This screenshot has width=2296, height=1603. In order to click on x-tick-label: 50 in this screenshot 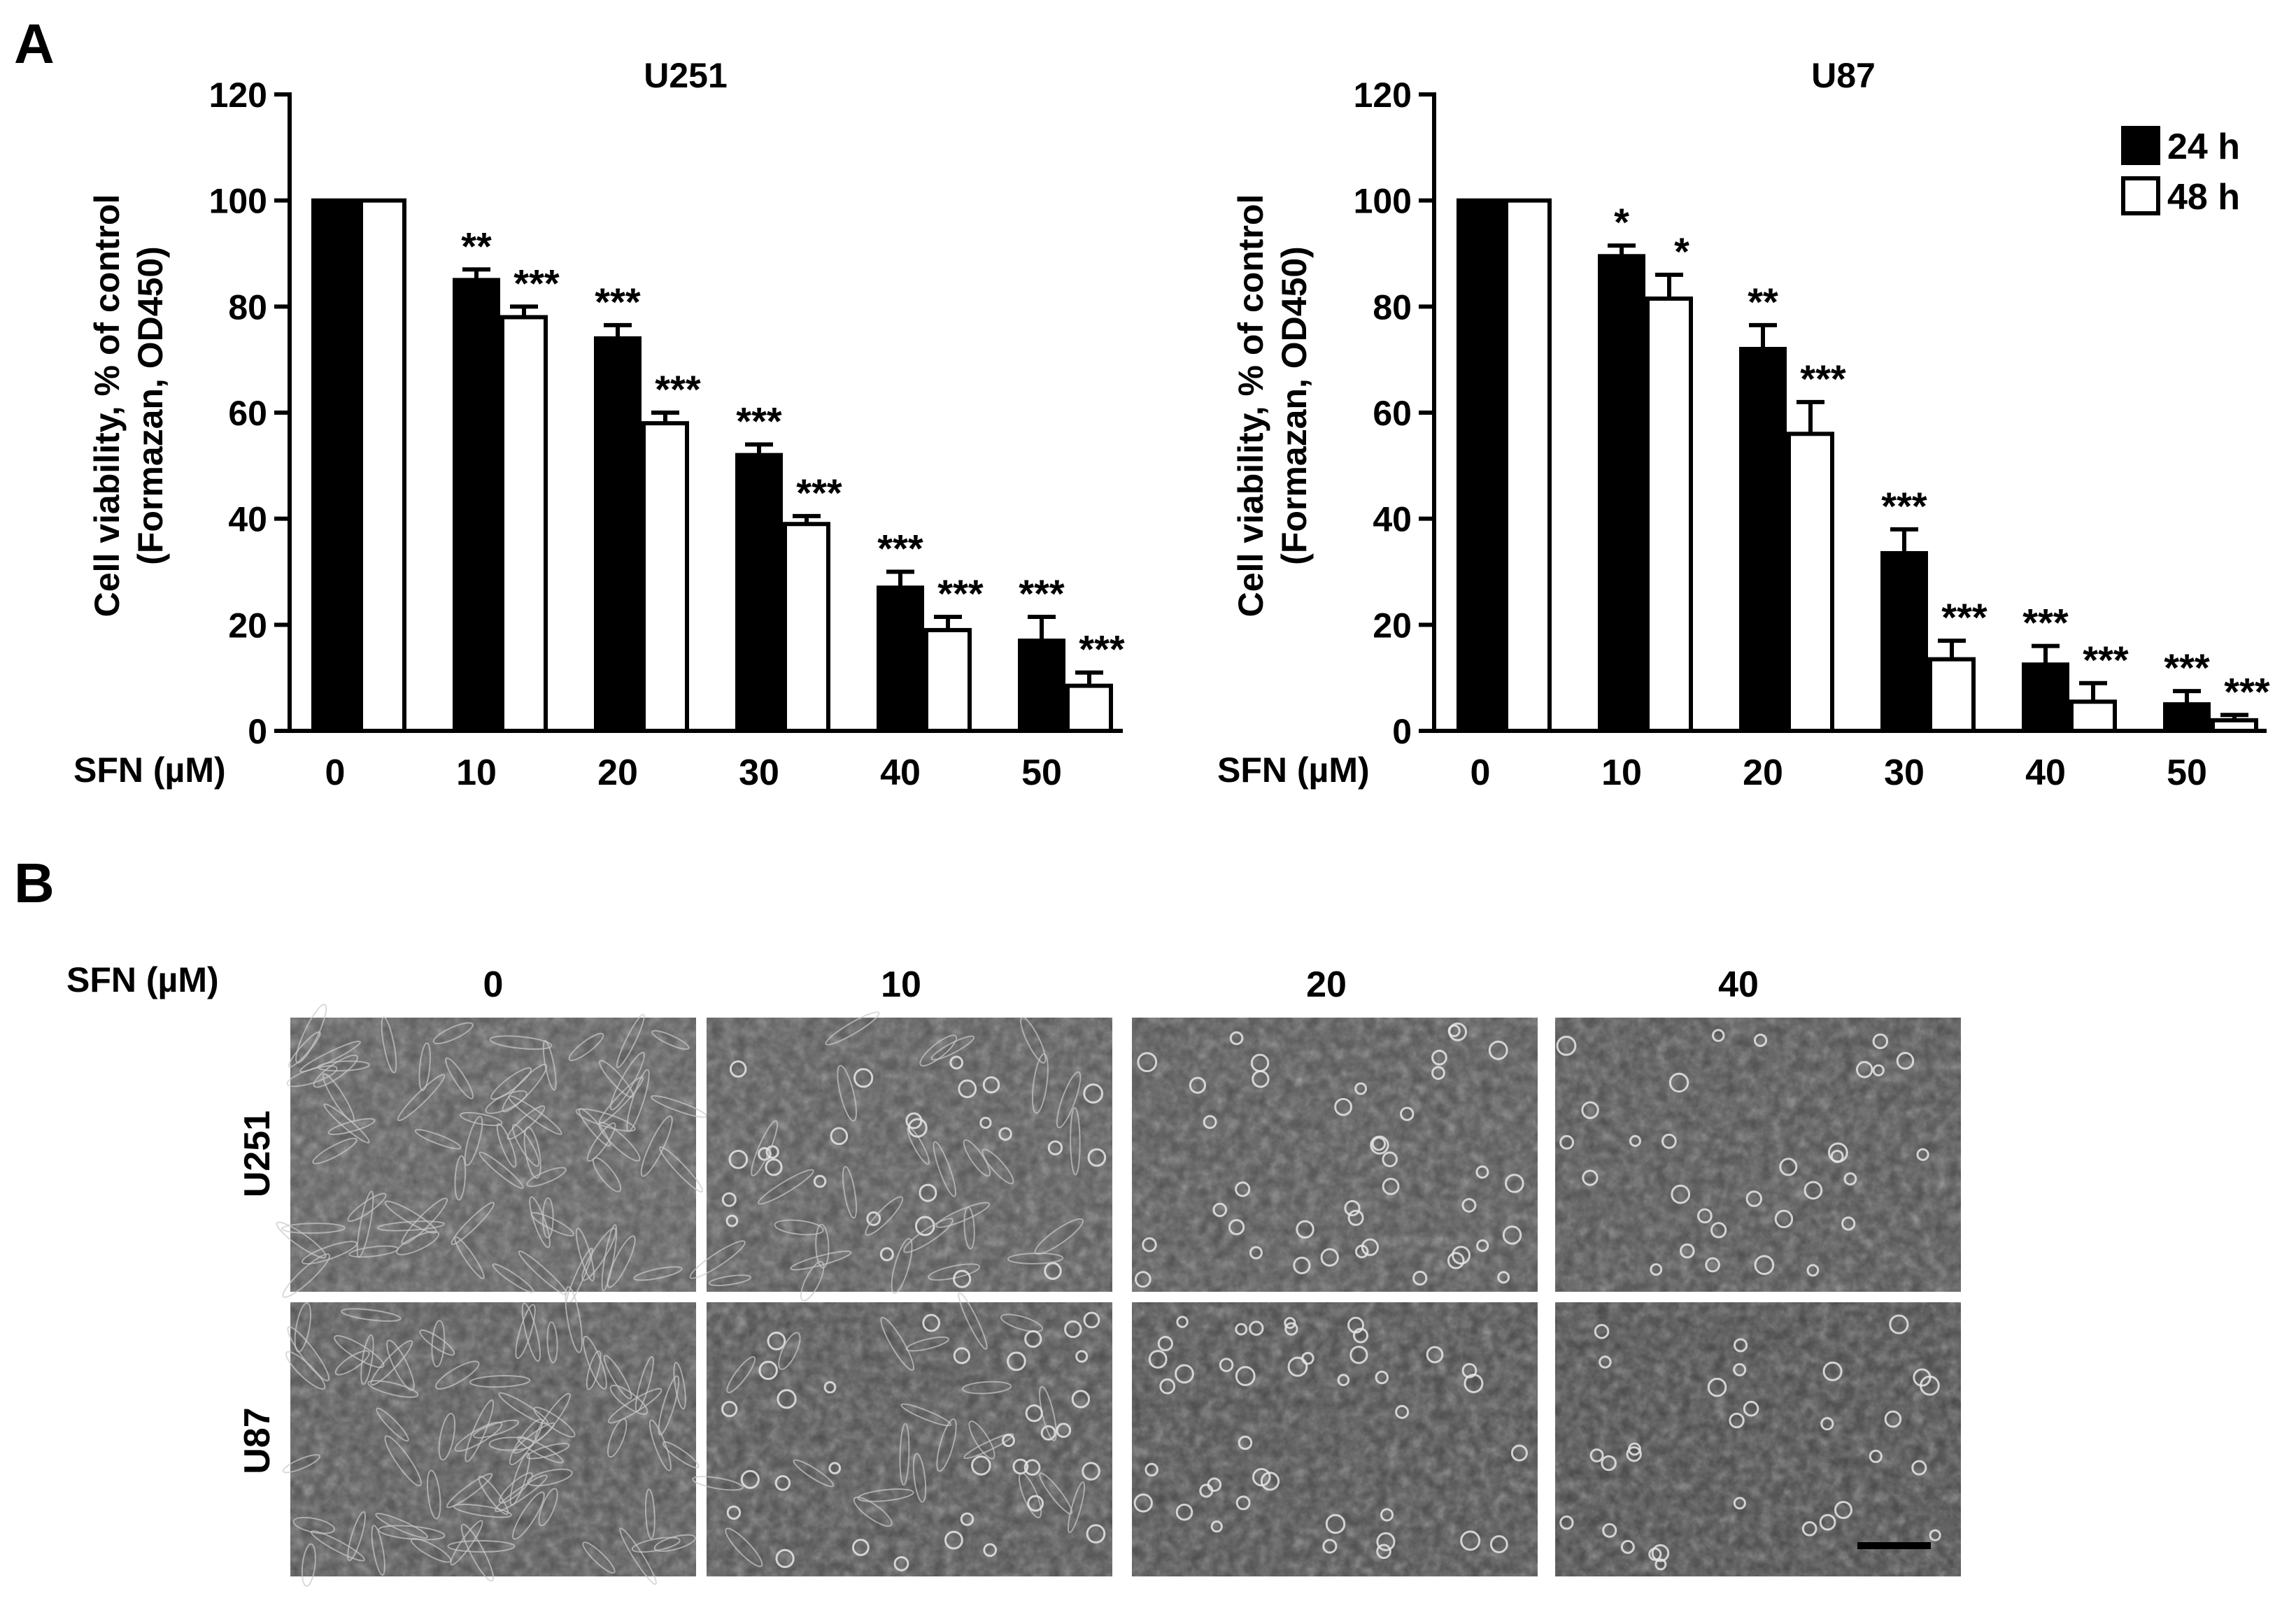, I will do `click(2187, 773)`.